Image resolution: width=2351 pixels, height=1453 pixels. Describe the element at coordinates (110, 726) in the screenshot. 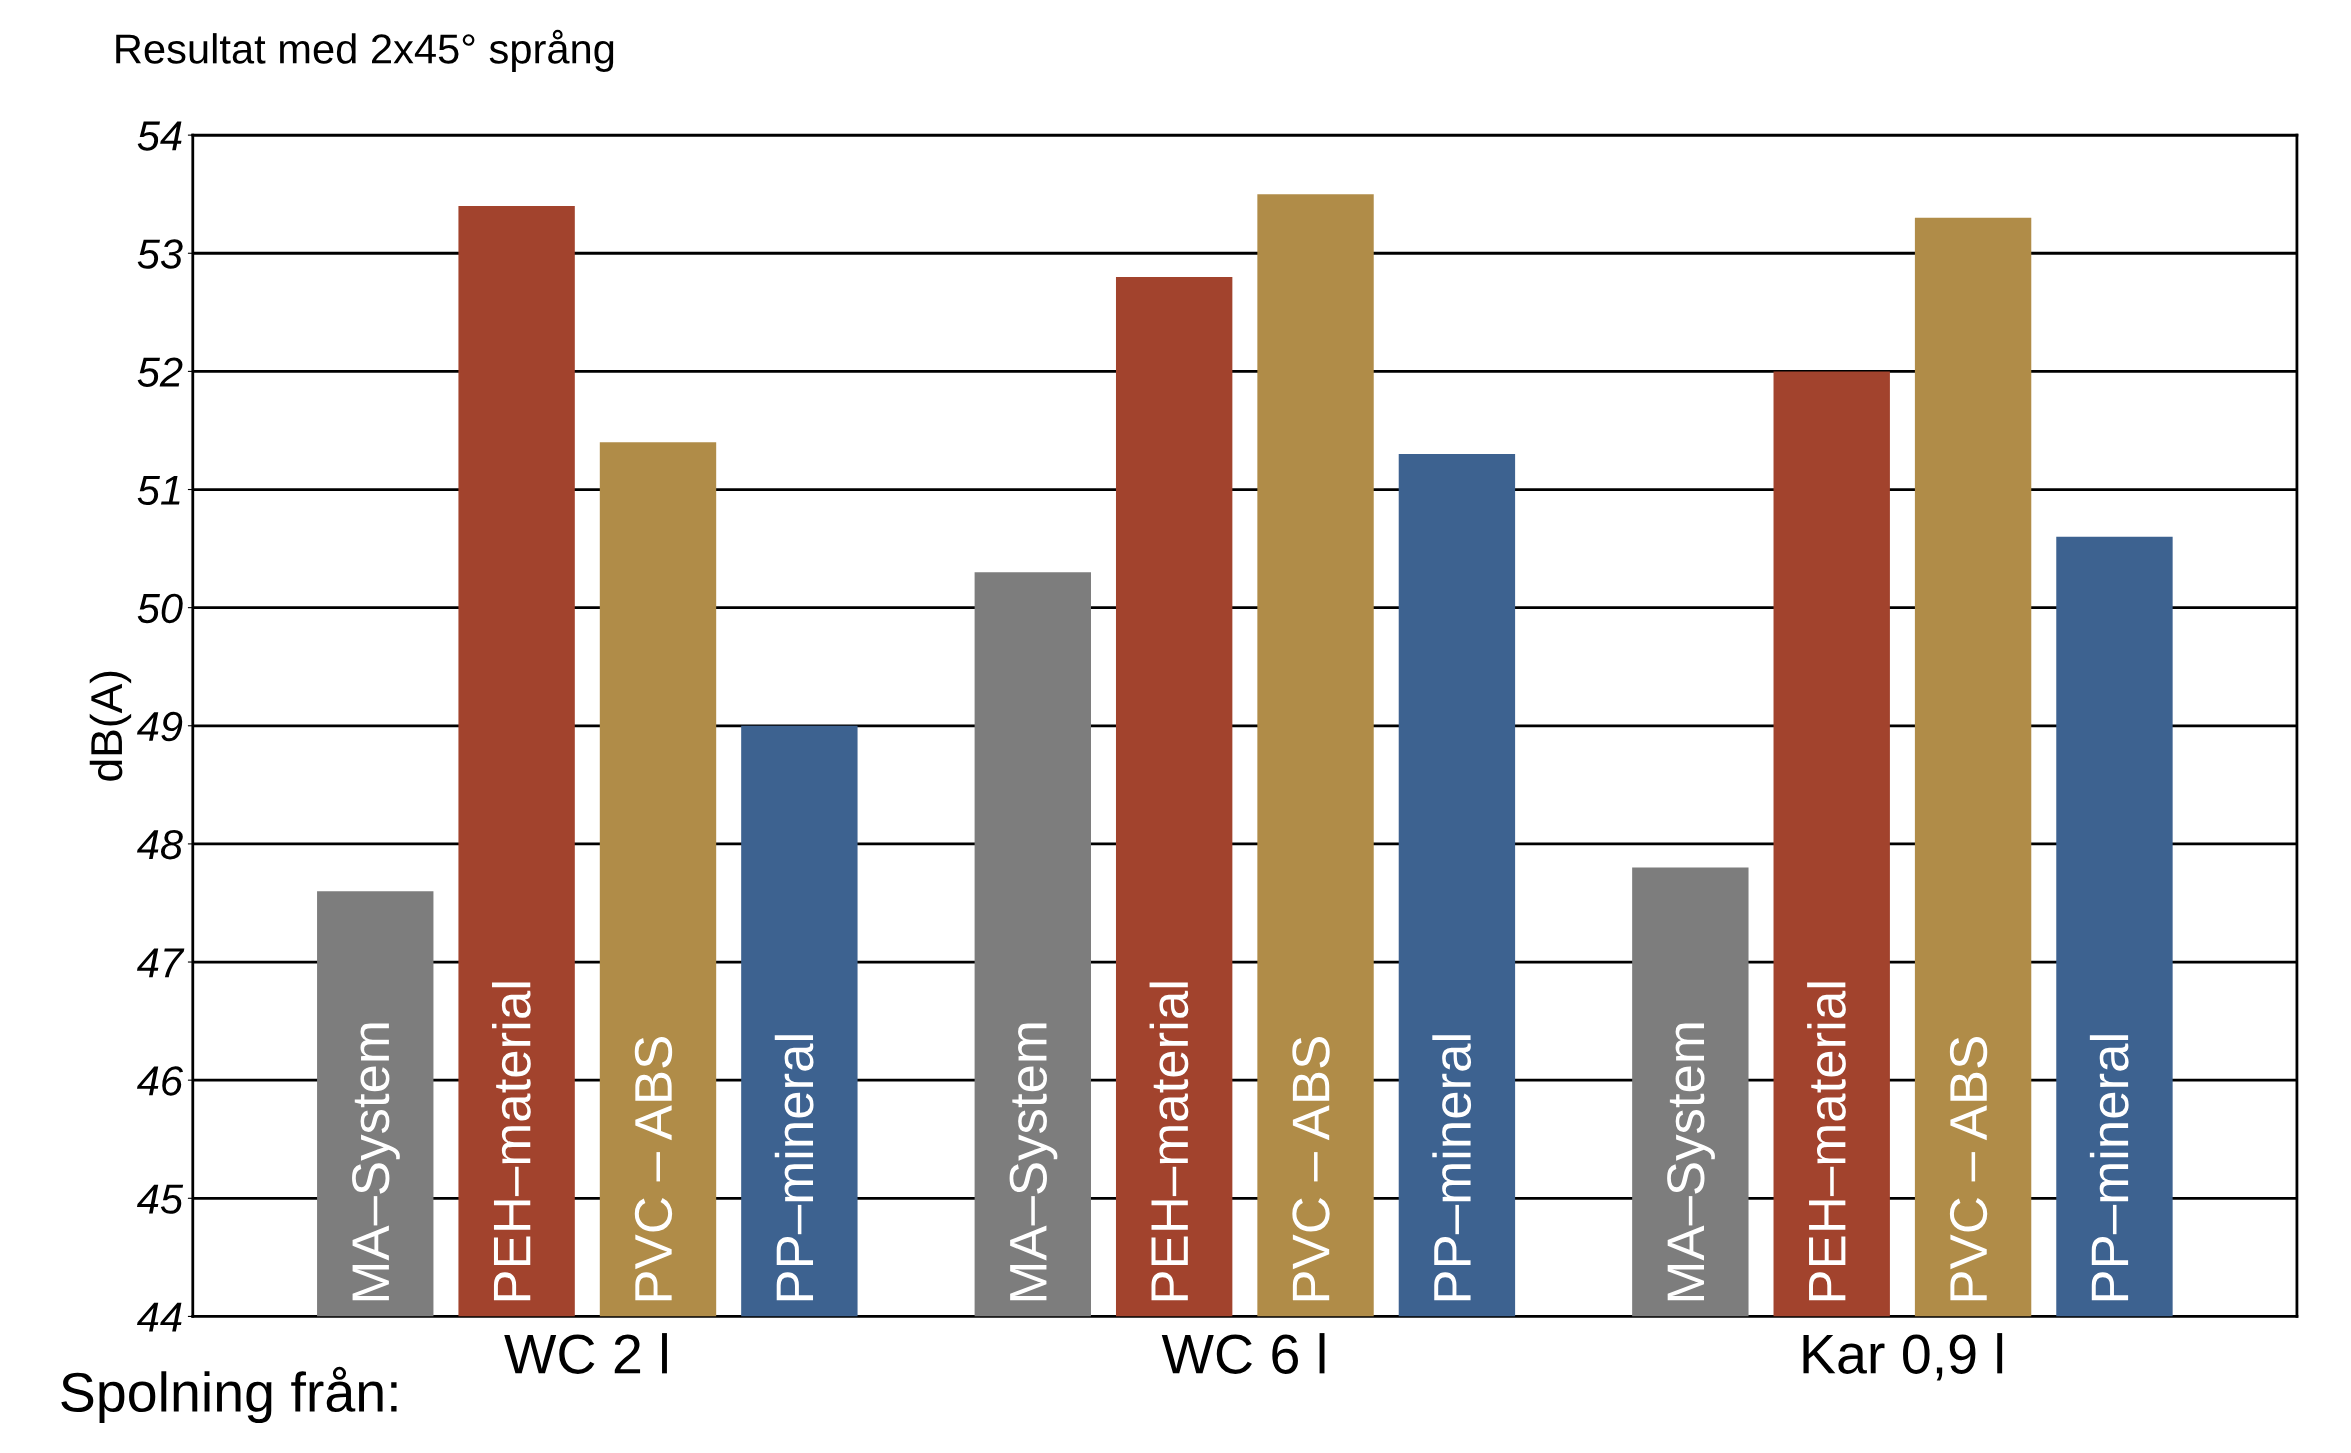

I see `y-axis-title: dB(A)` at that location.